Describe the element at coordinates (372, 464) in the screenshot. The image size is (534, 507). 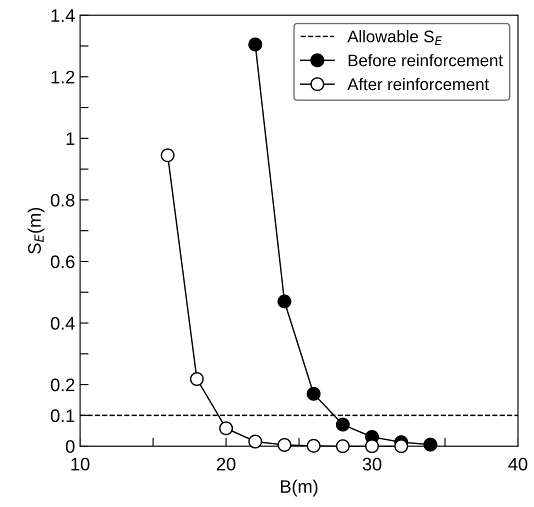
I see `x-tick-label: 30` at that location.